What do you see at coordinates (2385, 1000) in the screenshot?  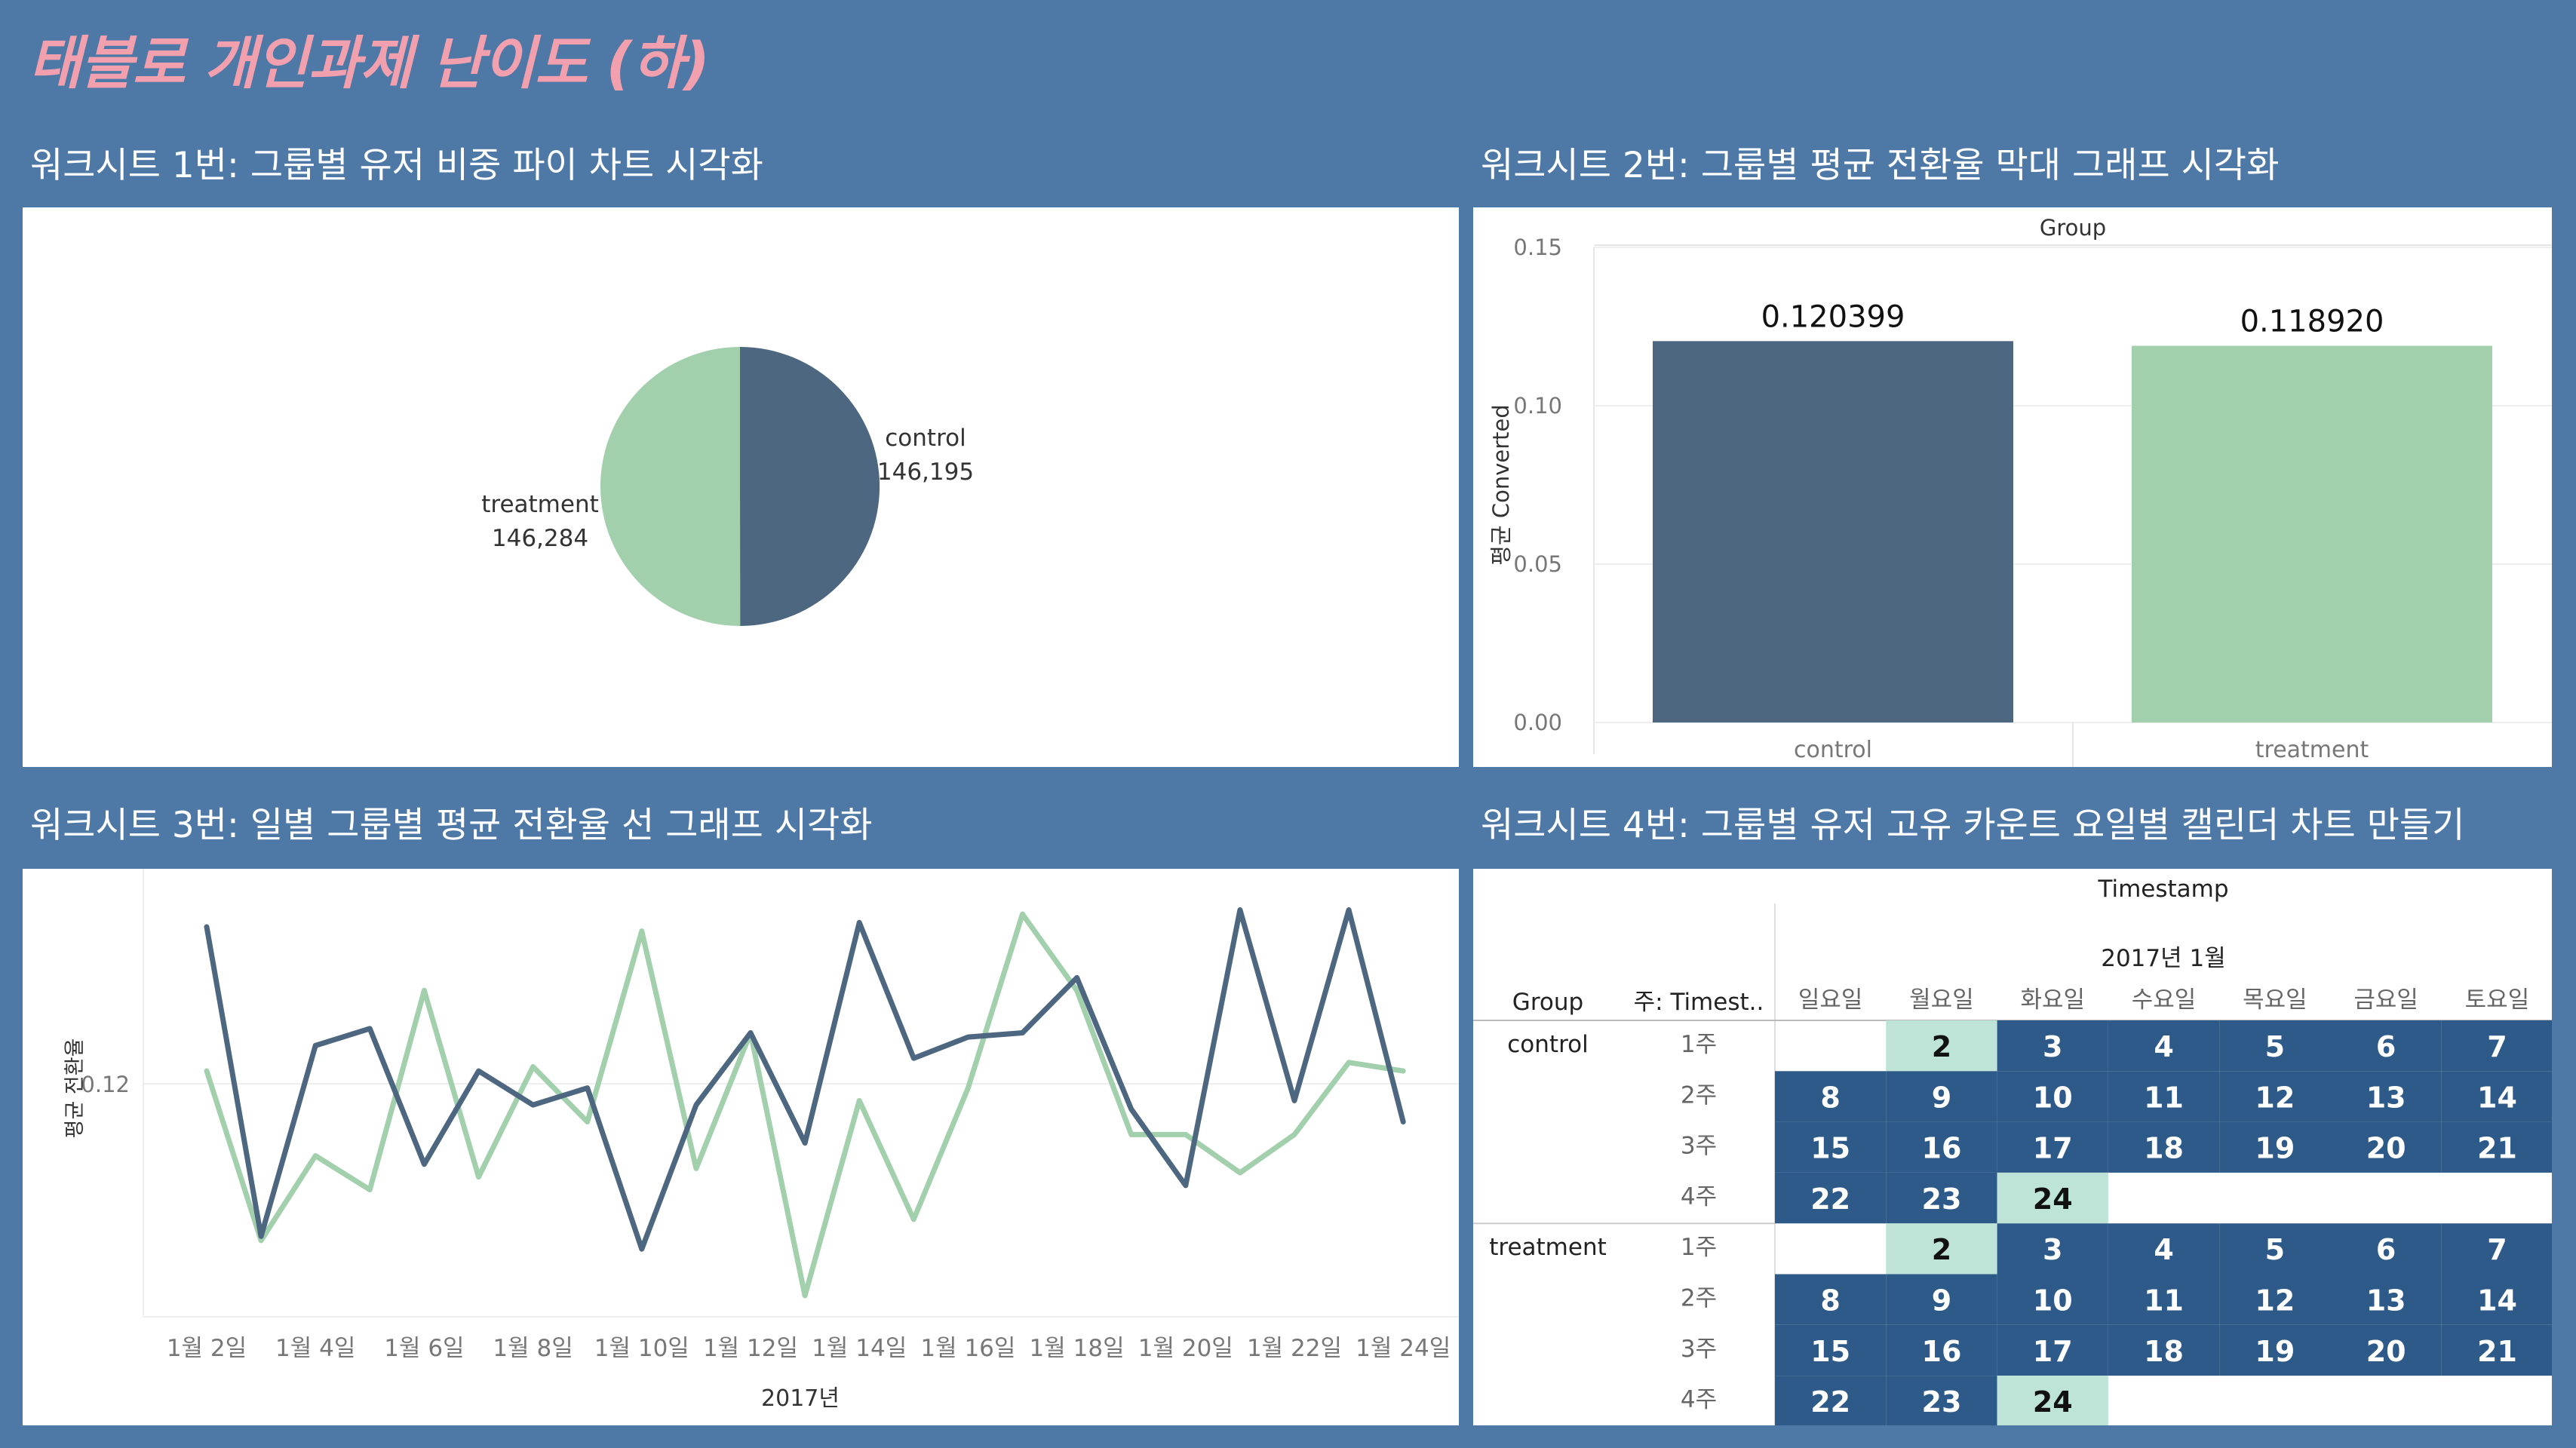 I see `calendar-weekday: 금요일` at bounding box center [2385, 1000].